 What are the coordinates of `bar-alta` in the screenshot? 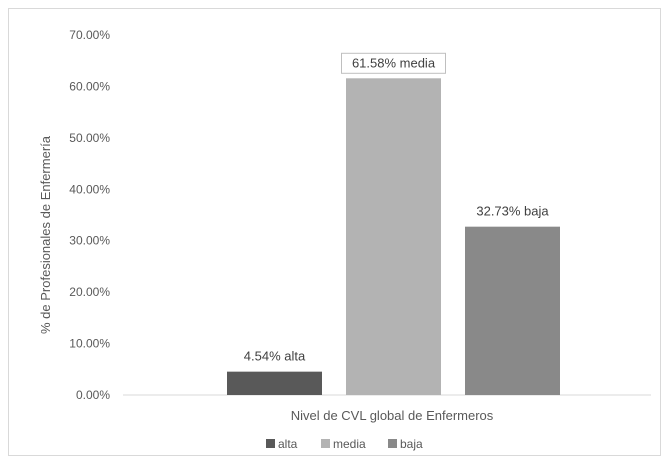 It's located at (274, 383).